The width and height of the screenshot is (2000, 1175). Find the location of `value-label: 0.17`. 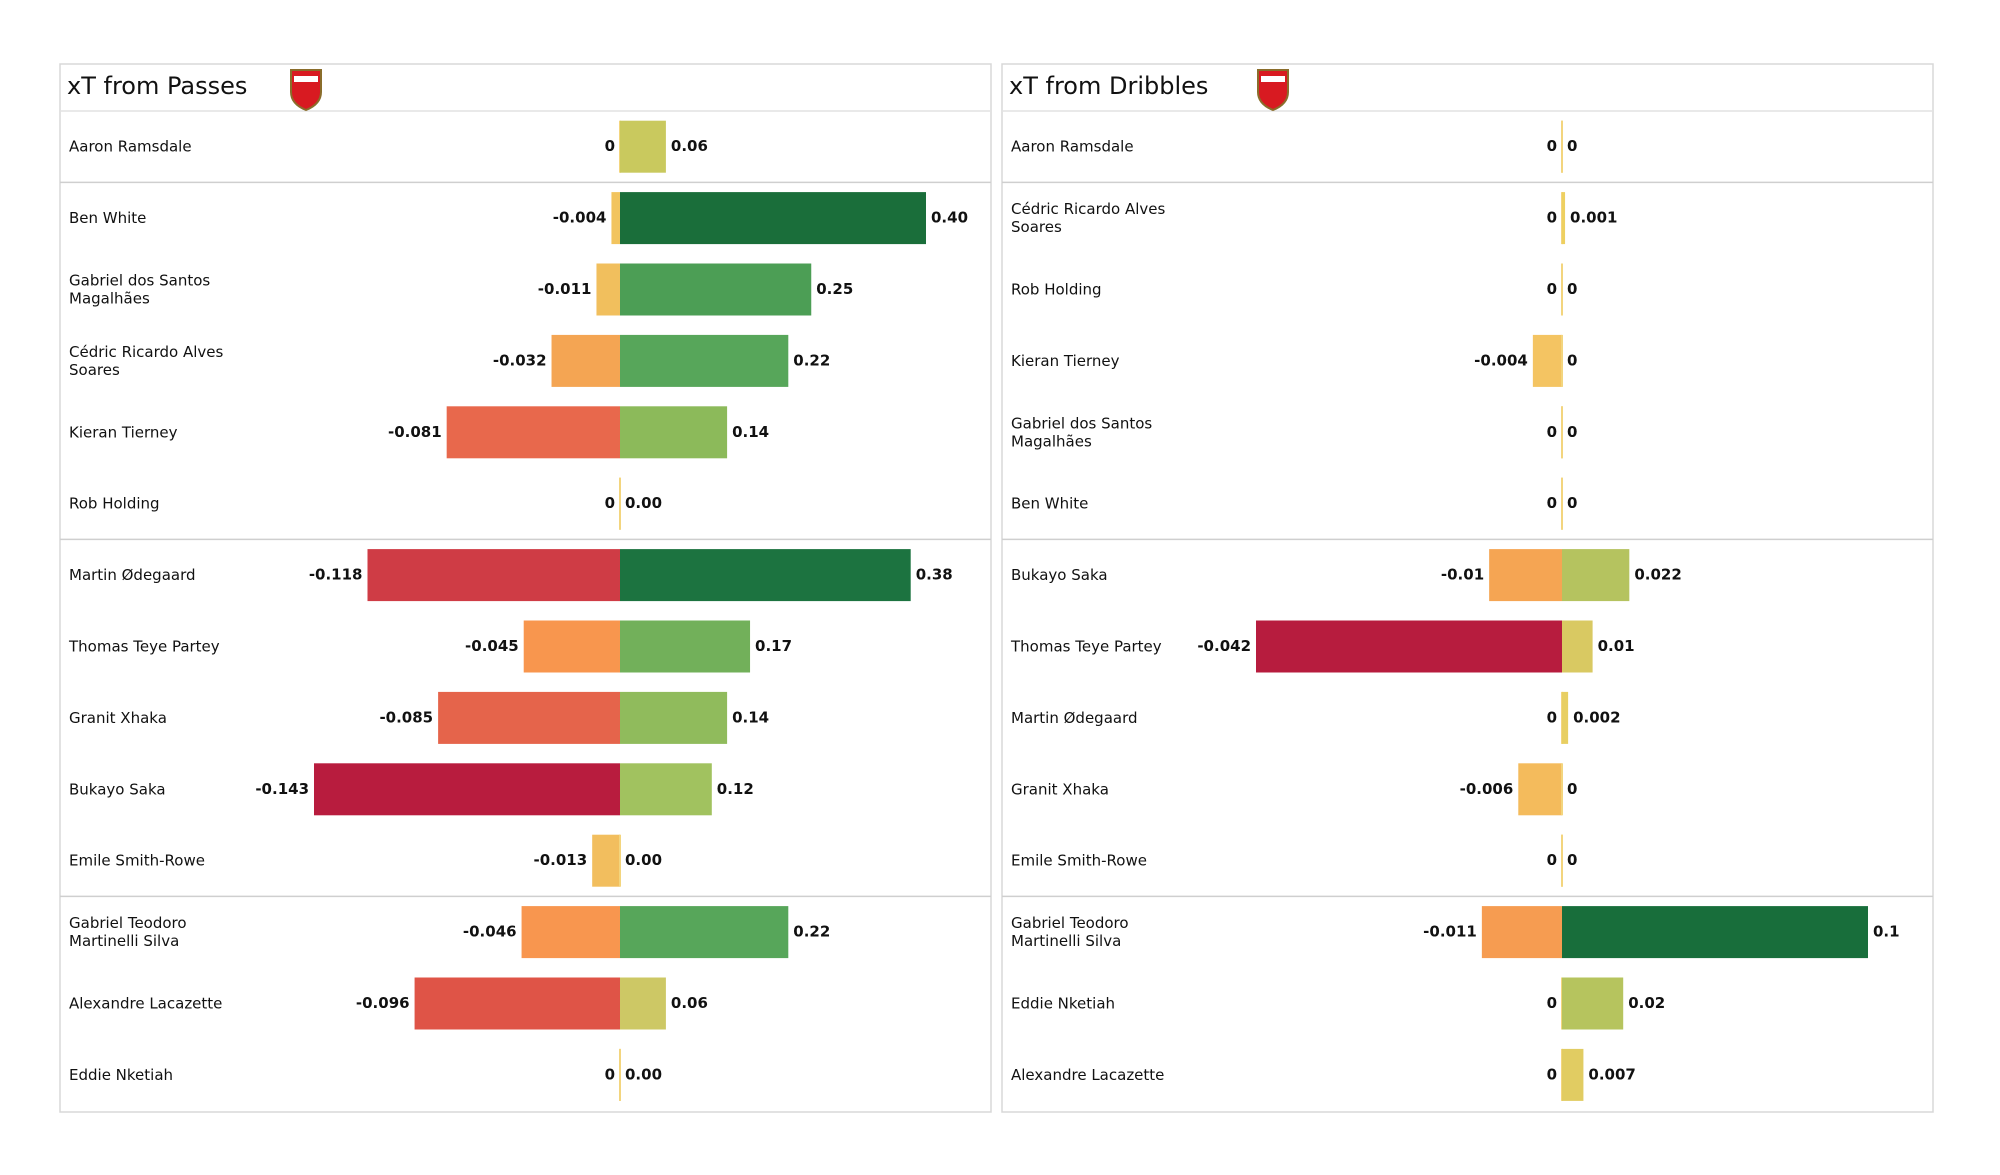

value-label: 0.17 is located at coordinates (773, 646).